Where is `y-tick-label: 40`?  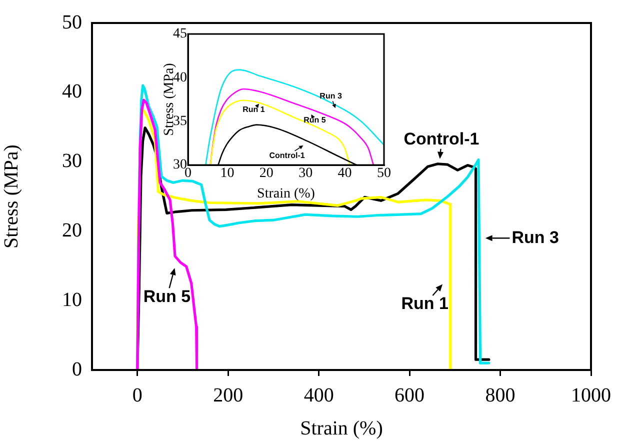
y-tick-label: 40 is located at coordinates (72, 91).